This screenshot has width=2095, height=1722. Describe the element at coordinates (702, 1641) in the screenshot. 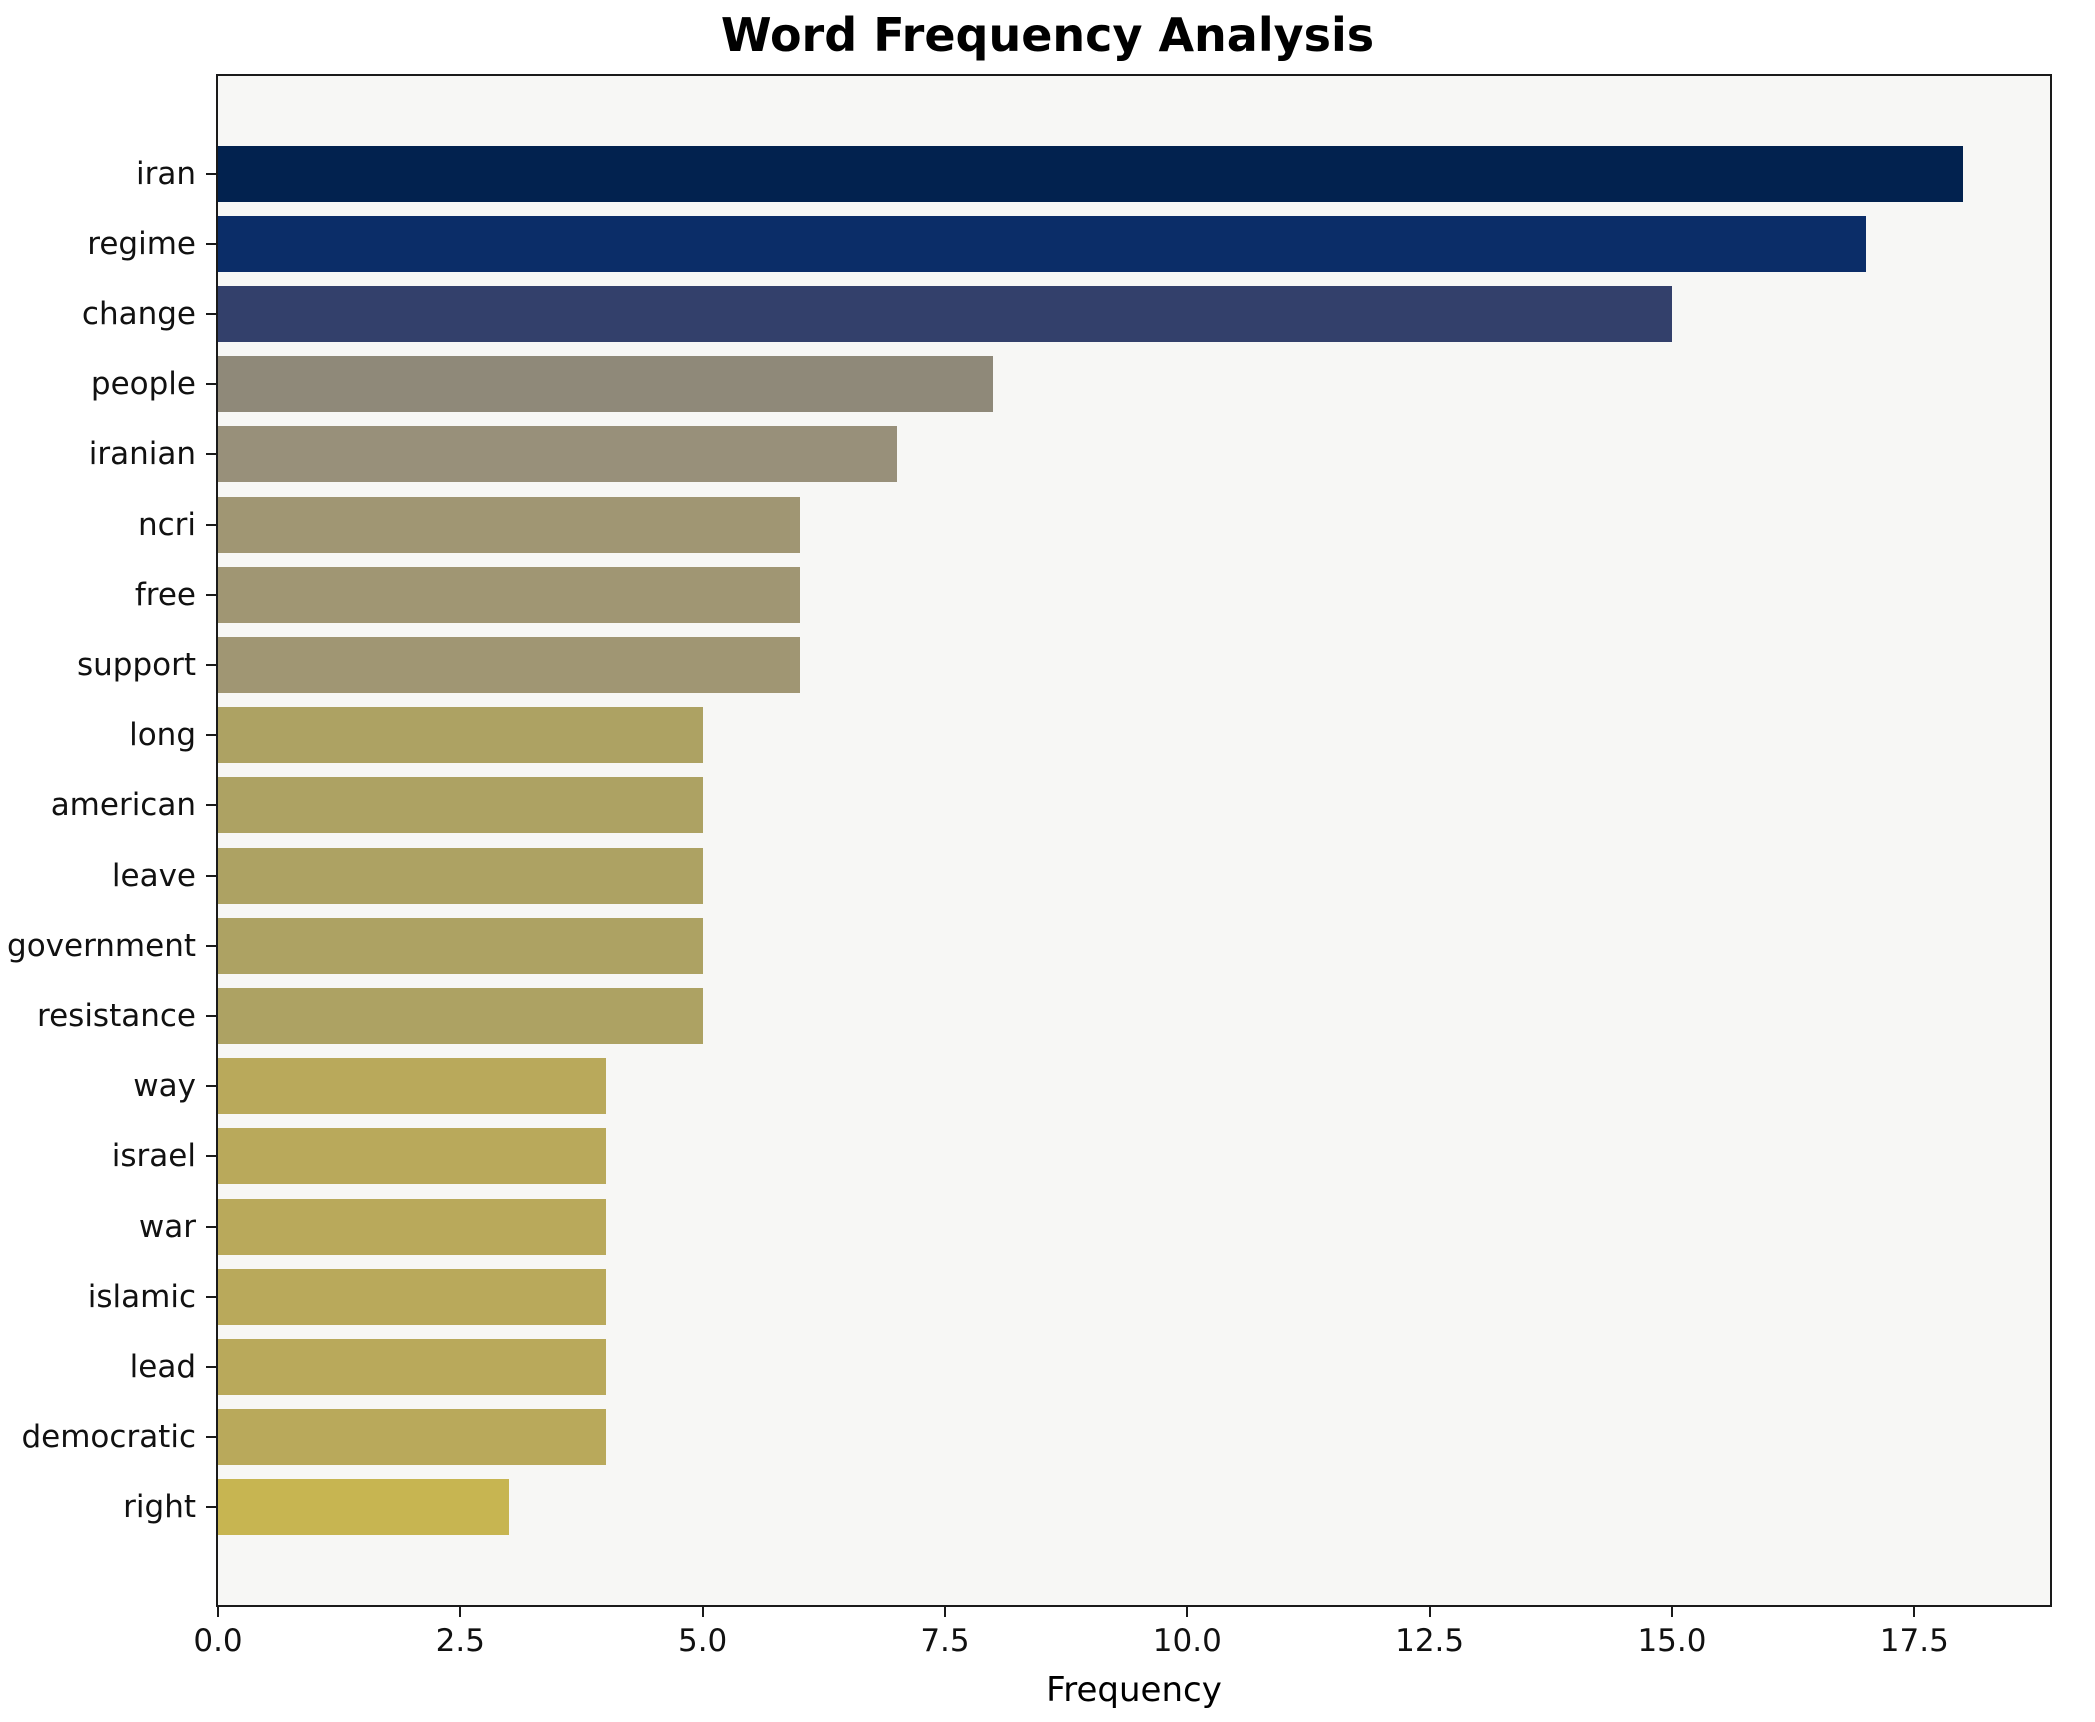

I see `x-tick-label-5.0: 5.0` at that location.